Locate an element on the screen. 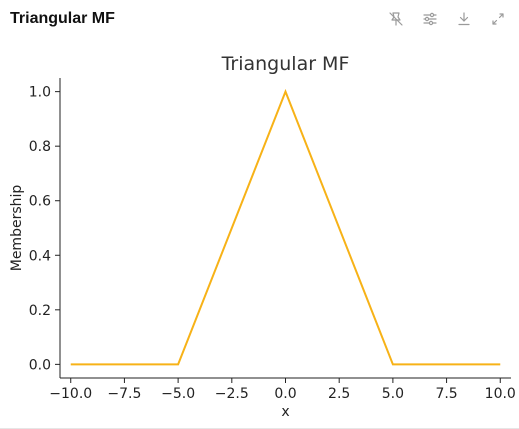 Image resolution: width=519 pixels, height=429 pixels. pin-off-button is located at coordinates (396, 19).